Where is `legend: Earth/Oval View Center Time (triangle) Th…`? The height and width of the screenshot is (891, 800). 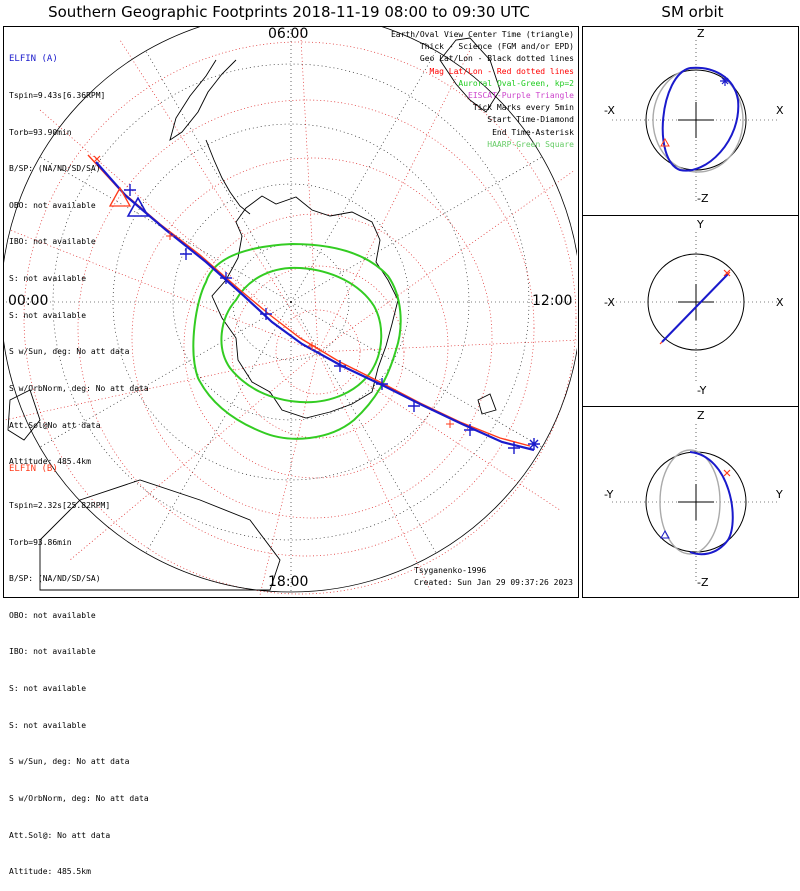 legend: Earth/Oval View Center Time (triangle) Th… is located at coordinates (482, 90).